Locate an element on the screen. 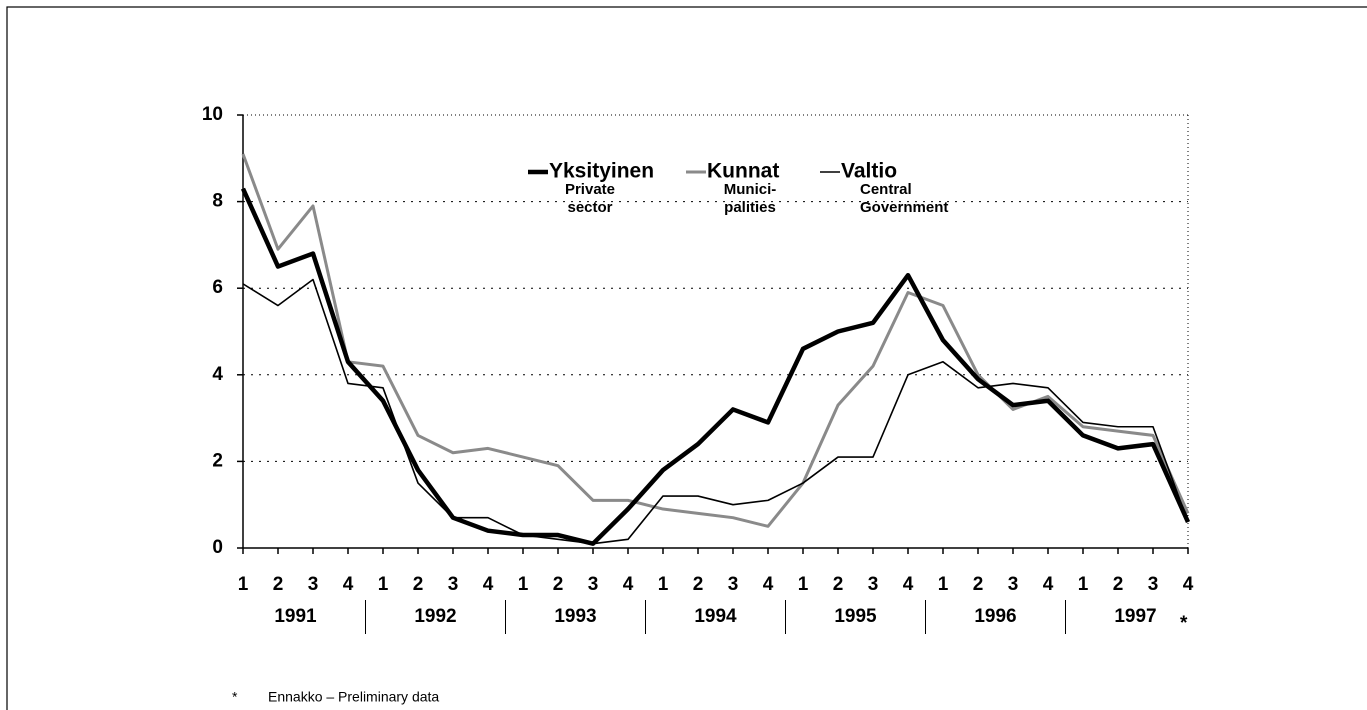 Image resolution: width=1367 pixels, height=710 pixels. year-label: 1991 is located at coordinates (295, 616).